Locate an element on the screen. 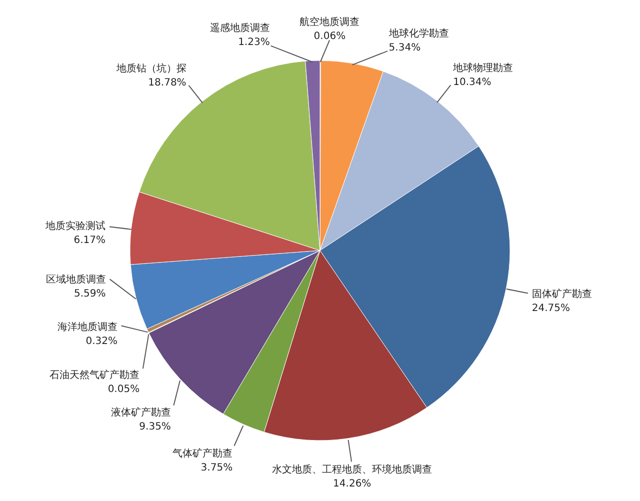 The width and height of the screenshot is (640, 501). data-label: 9.35% is located at coordinates (155, 426).